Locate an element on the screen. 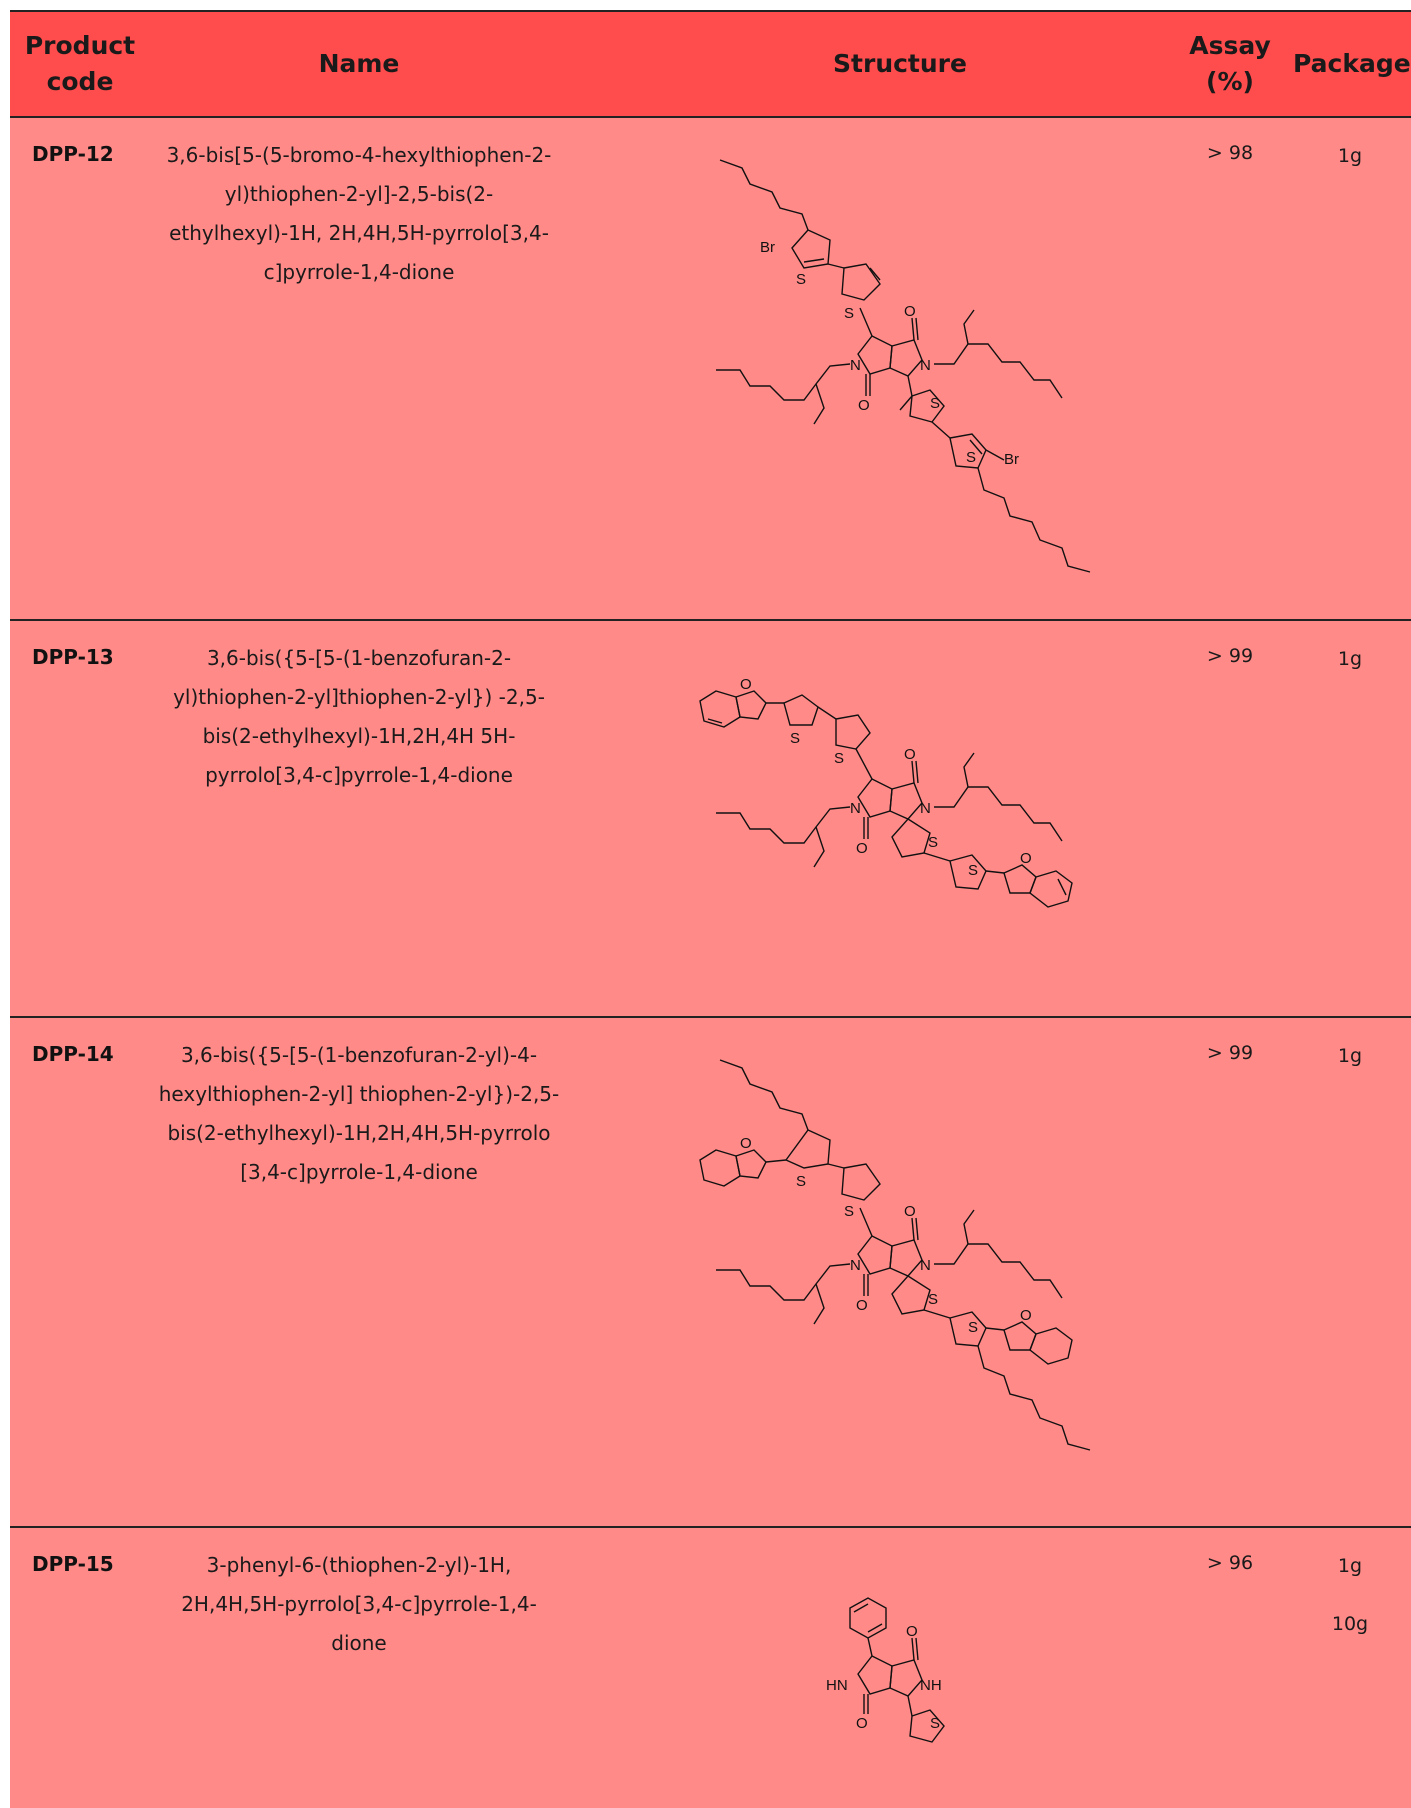 Image resolution: width=1411 pixels, height=1808 pixels. header-assay: Assay (%) is located at coordinates (1230, 63).